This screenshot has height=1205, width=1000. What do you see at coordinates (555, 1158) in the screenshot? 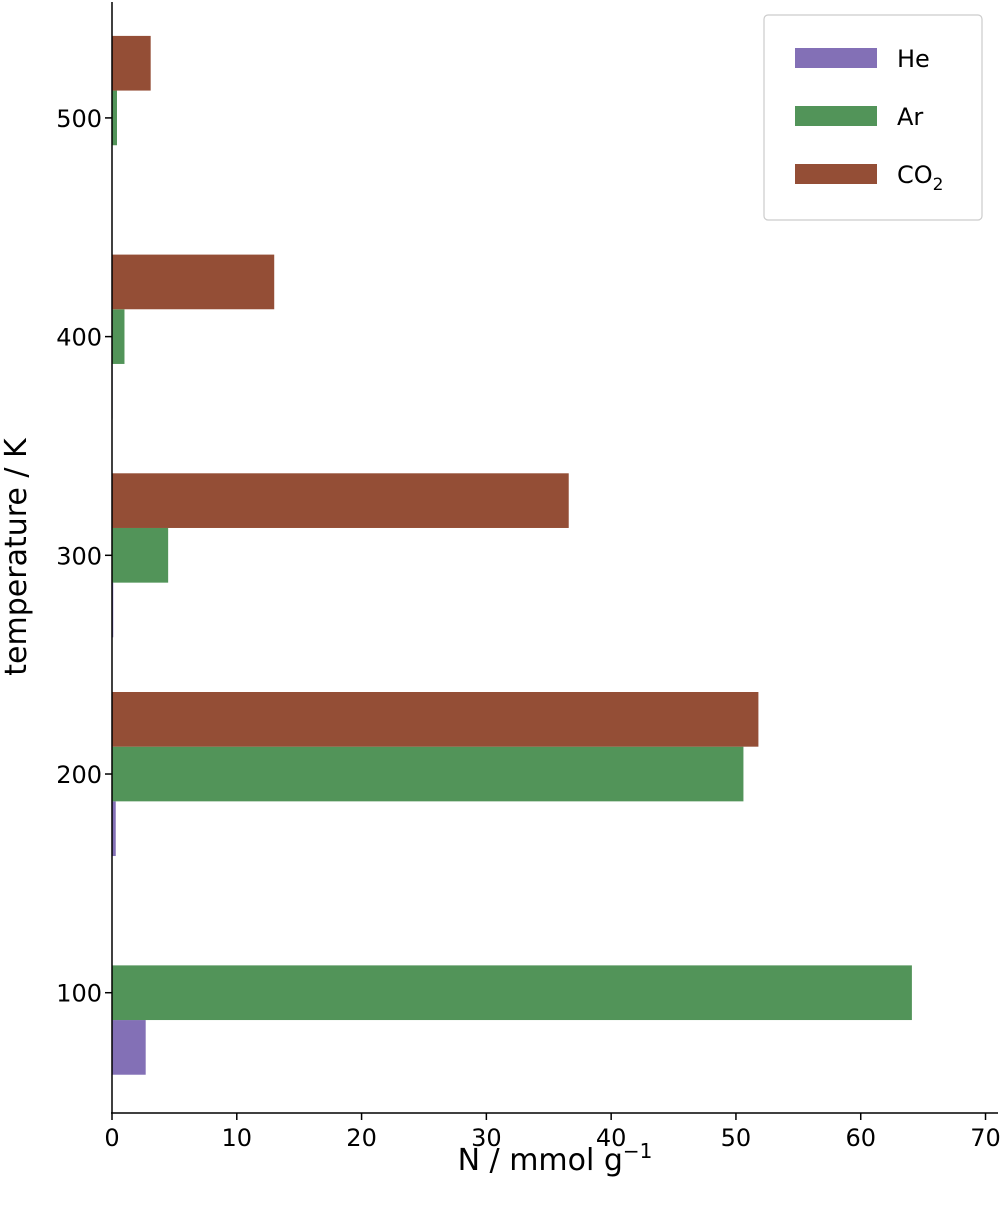
I see `x-axis-title: N / mmol g−1` at bounding box center [555, 1158].